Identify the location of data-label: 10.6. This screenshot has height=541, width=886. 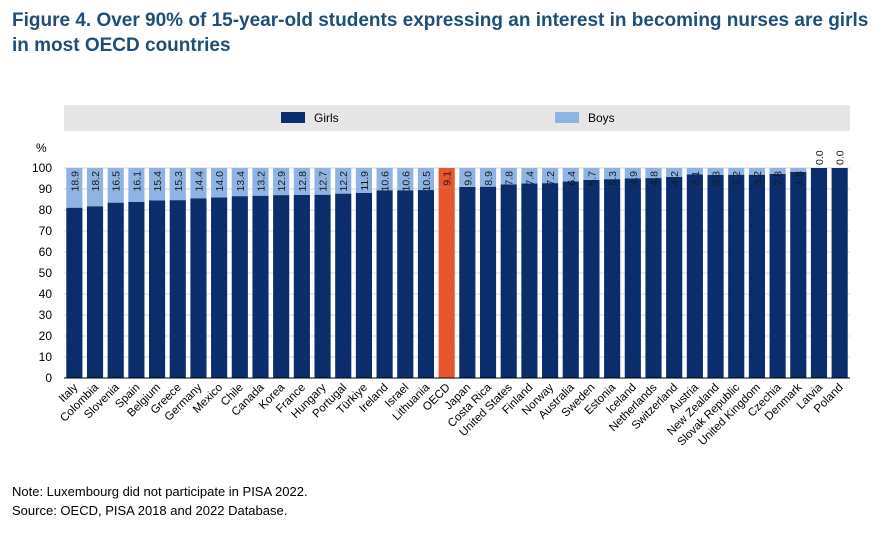
(386, 181).